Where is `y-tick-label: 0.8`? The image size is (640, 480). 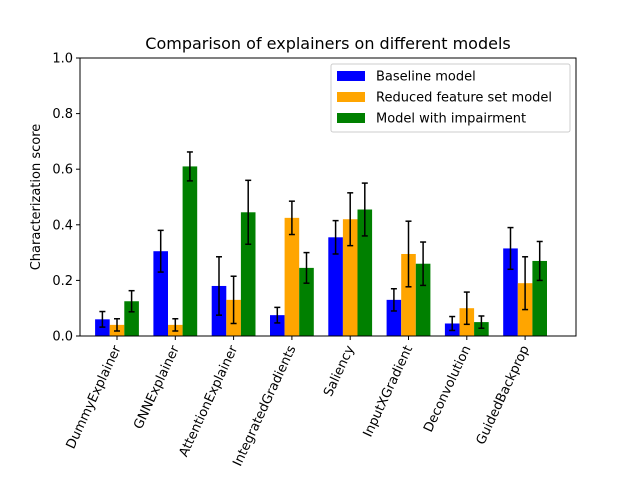
y-tick-label: 0.8 is located at coordinates (62, 114).